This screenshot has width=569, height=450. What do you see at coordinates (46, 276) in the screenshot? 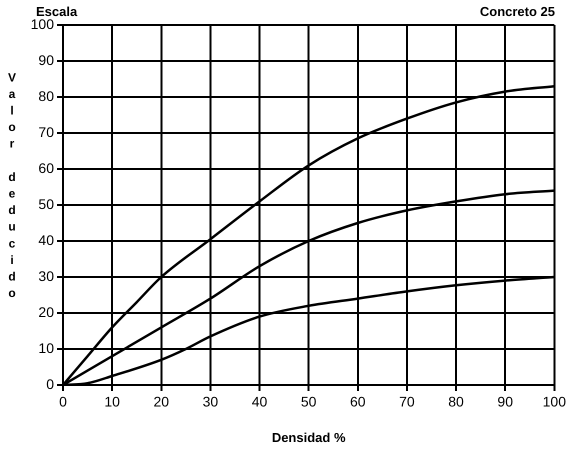
I see `y-tick-label: 30` at bounding box center [46, 276].